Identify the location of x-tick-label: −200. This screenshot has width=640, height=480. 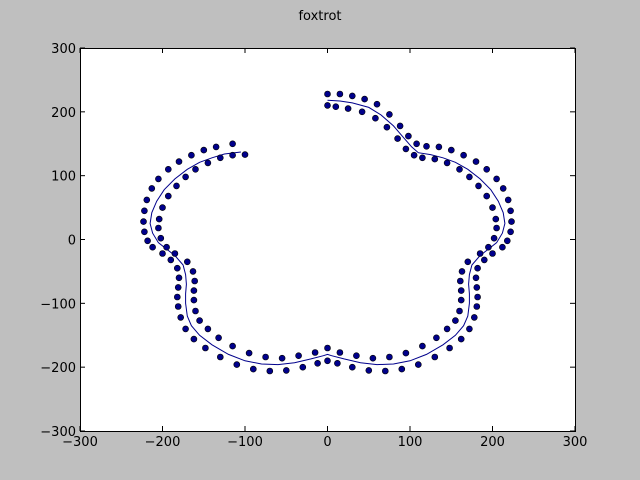
(163, 442).